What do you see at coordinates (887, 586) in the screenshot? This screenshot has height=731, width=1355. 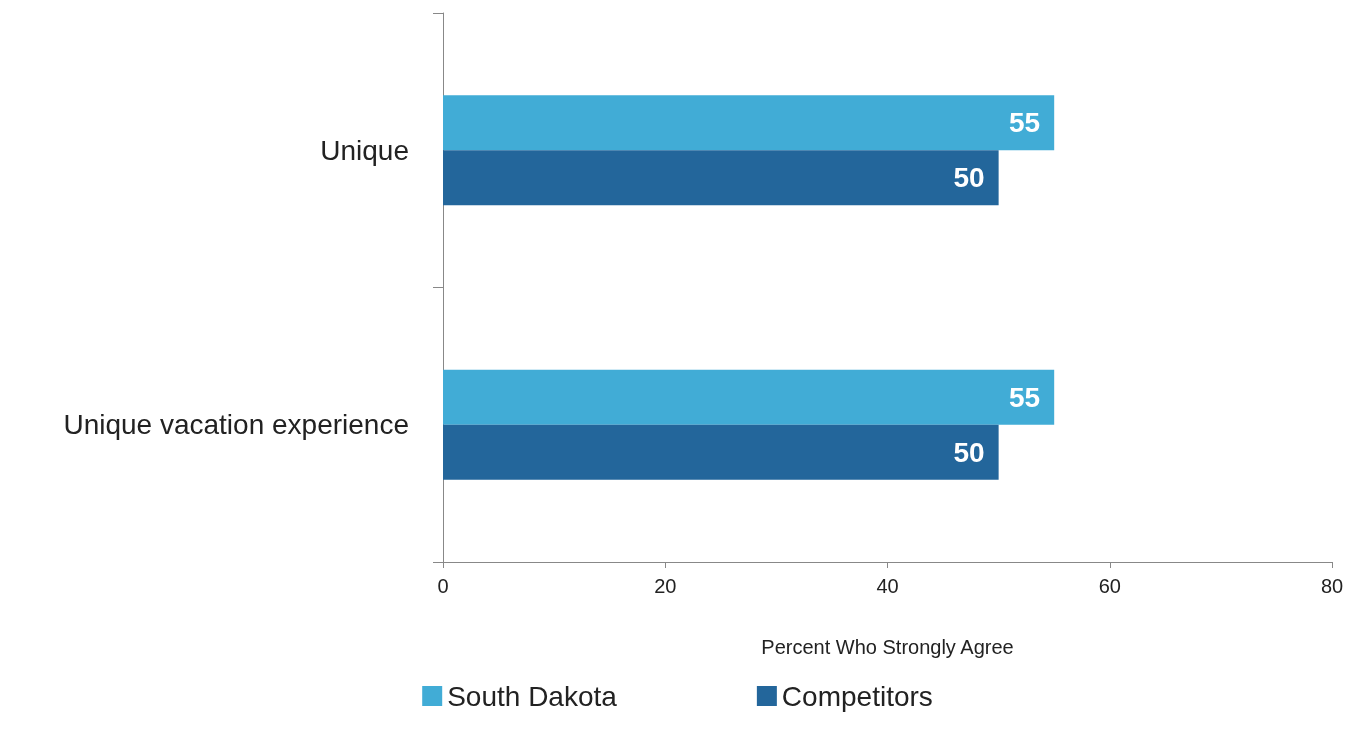 I see `x-tick-label: 40` at bounding box center [887, 586].